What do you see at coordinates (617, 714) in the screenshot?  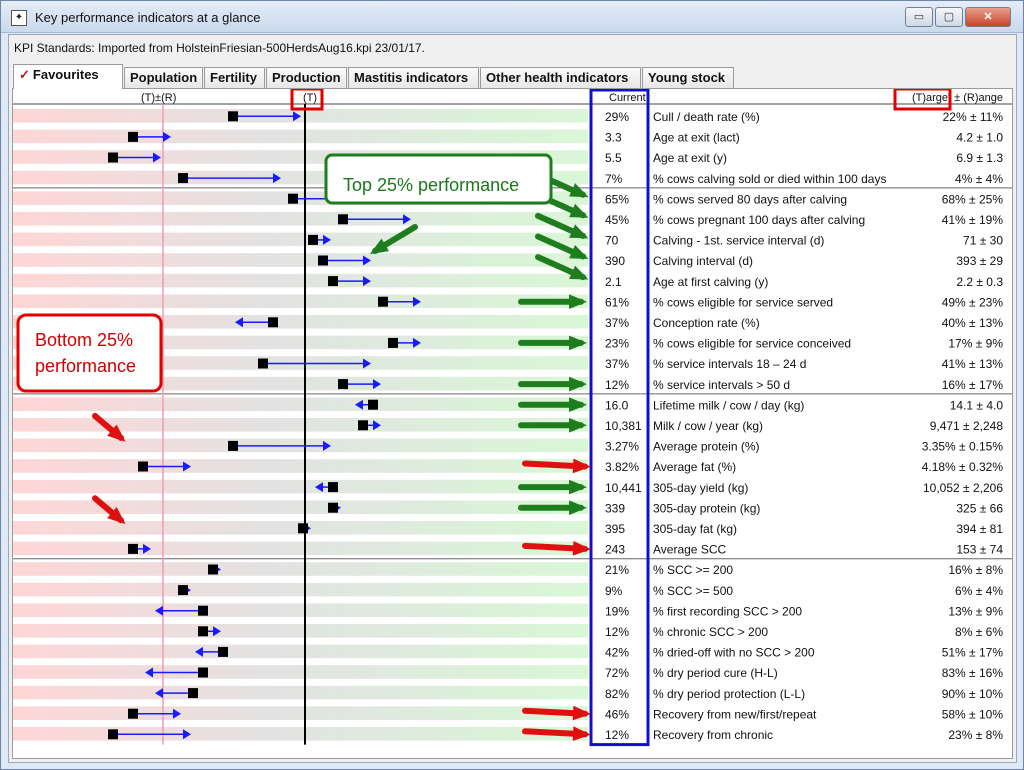 I see `kpi-current-value: 46%` at bounding box center [617, 714].